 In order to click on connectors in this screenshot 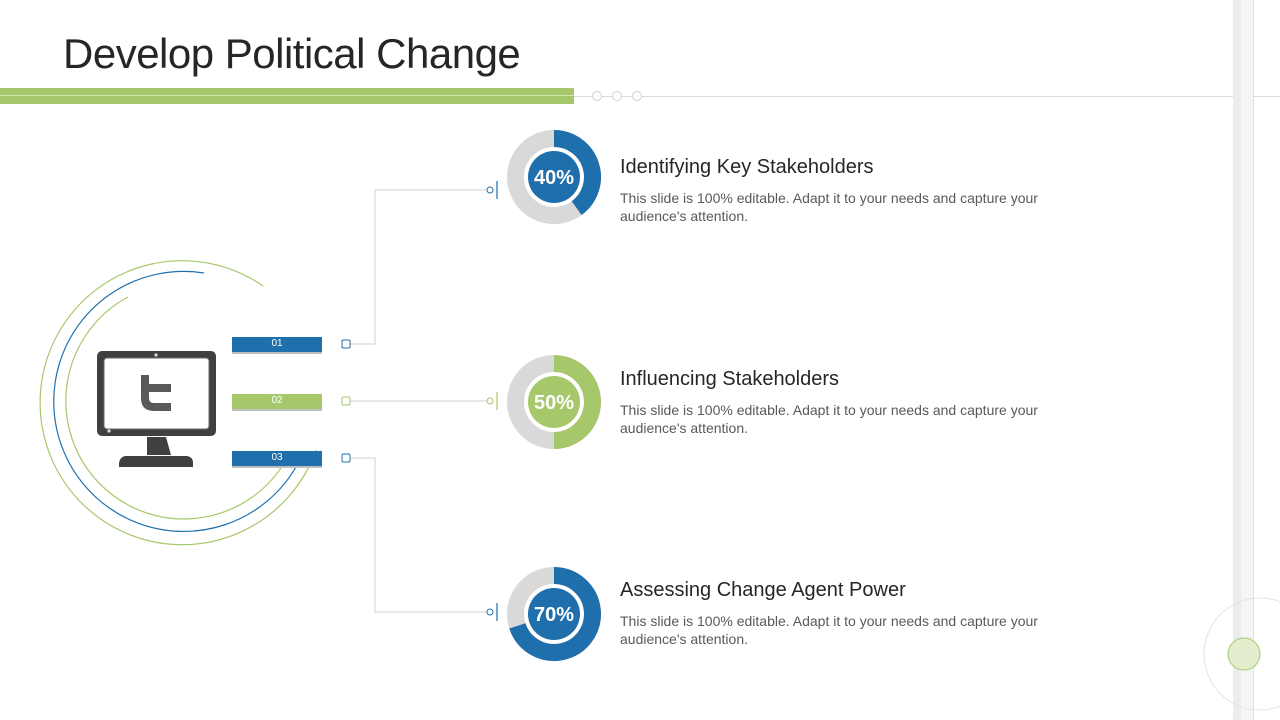, I will do `click(420, 401)`.